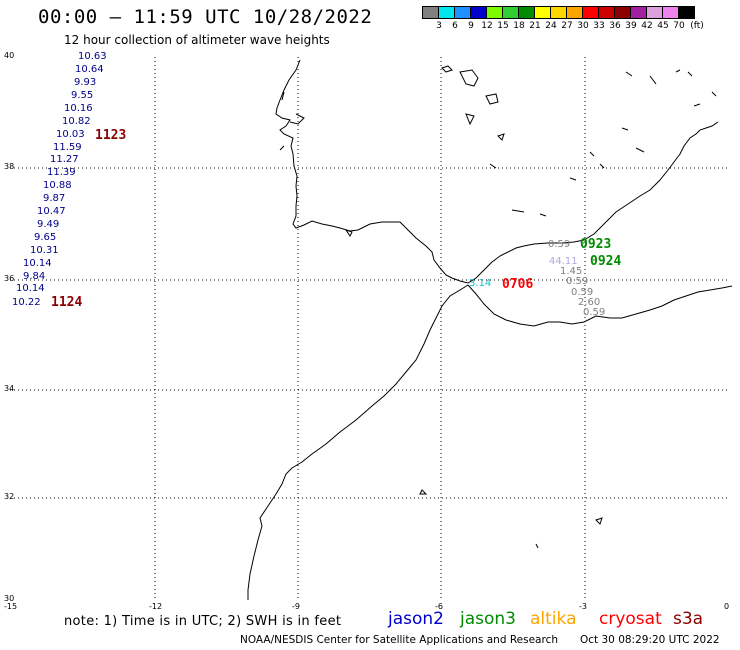  Describe the element at coordinates (630, 619) in the screenshot. I see `satellite-label-cryosat: cryosat` at that location.